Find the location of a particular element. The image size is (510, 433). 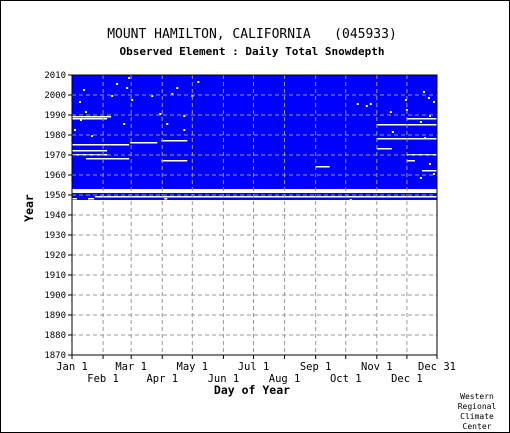

y-tick-label-9: 1920 is located at coordinates (55, 256).